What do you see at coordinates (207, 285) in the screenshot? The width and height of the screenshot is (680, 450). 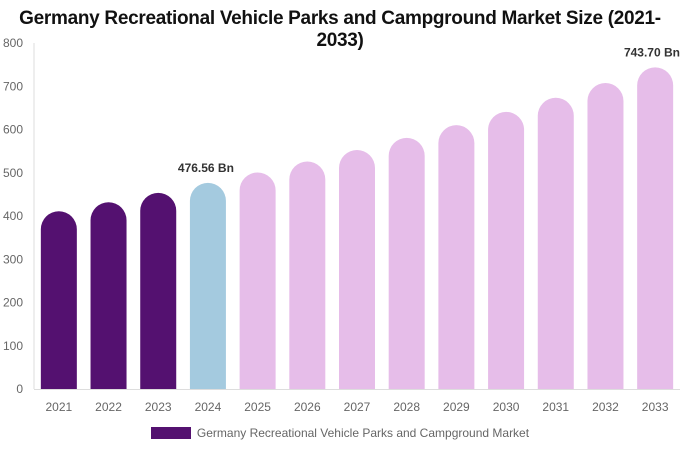 I see `bar-2024` at bounding box center [207, 285].